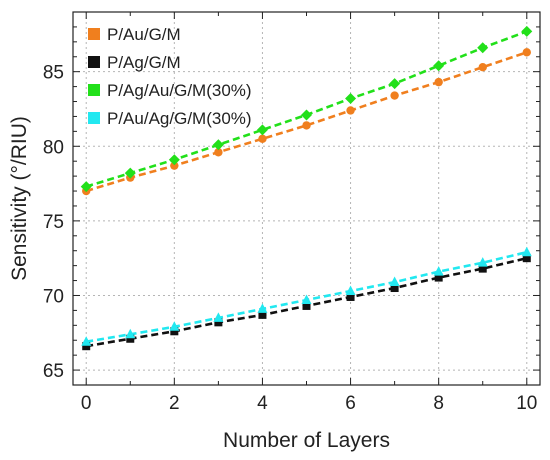  Describe the element at coordinates (144, 34) in the screenshot. I see `legend-label-p-au-g-m: P/Au/G/M` at that location.